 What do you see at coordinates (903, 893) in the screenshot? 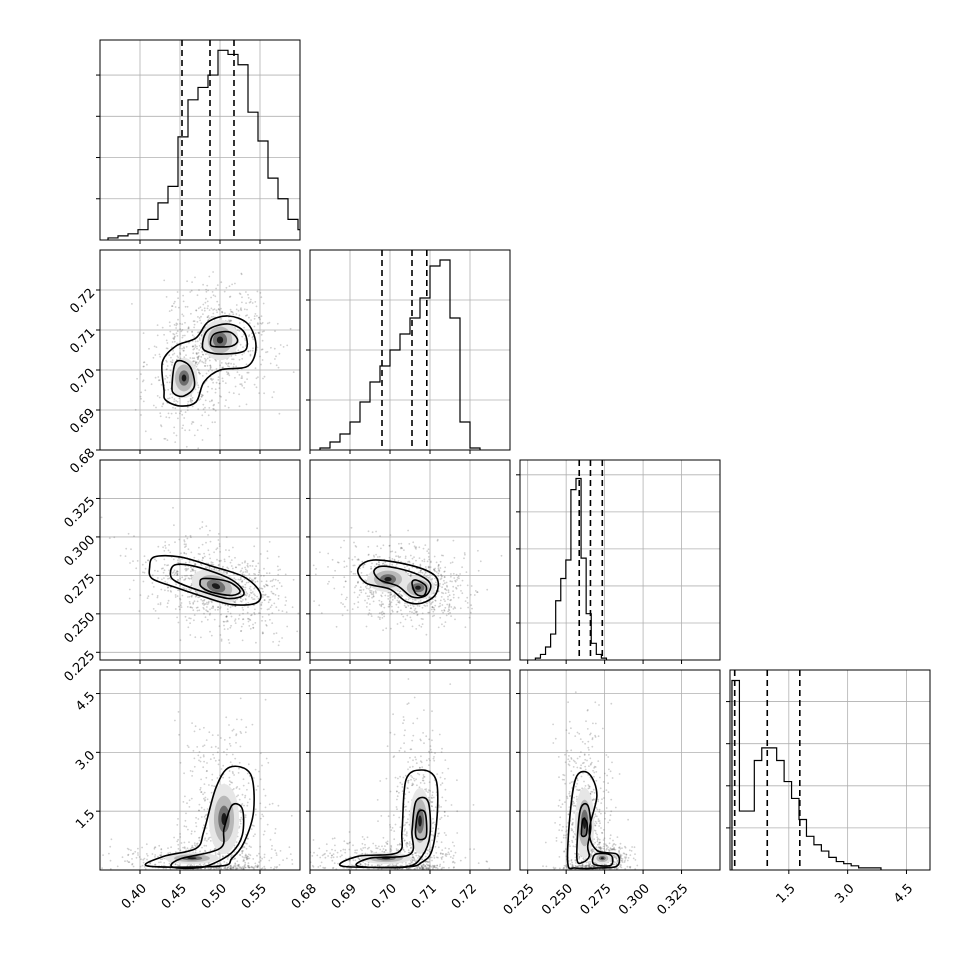
I see `xtick-label-3-2: 4.5` at bounding box center [903, 893].